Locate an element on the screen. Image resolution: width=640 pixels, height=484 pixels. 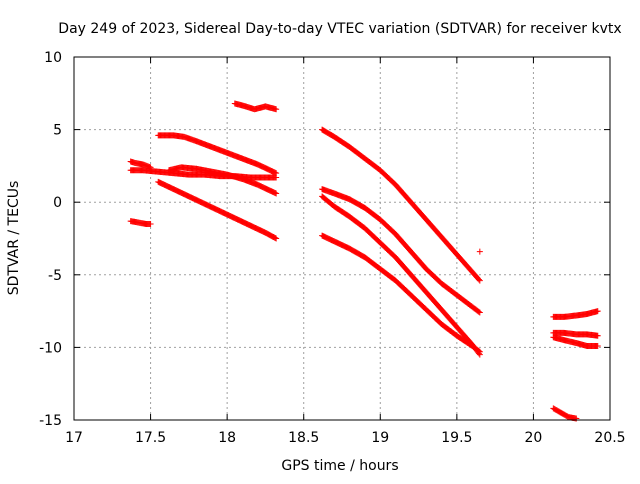
series-track-h is located at coordinates (401, 205).